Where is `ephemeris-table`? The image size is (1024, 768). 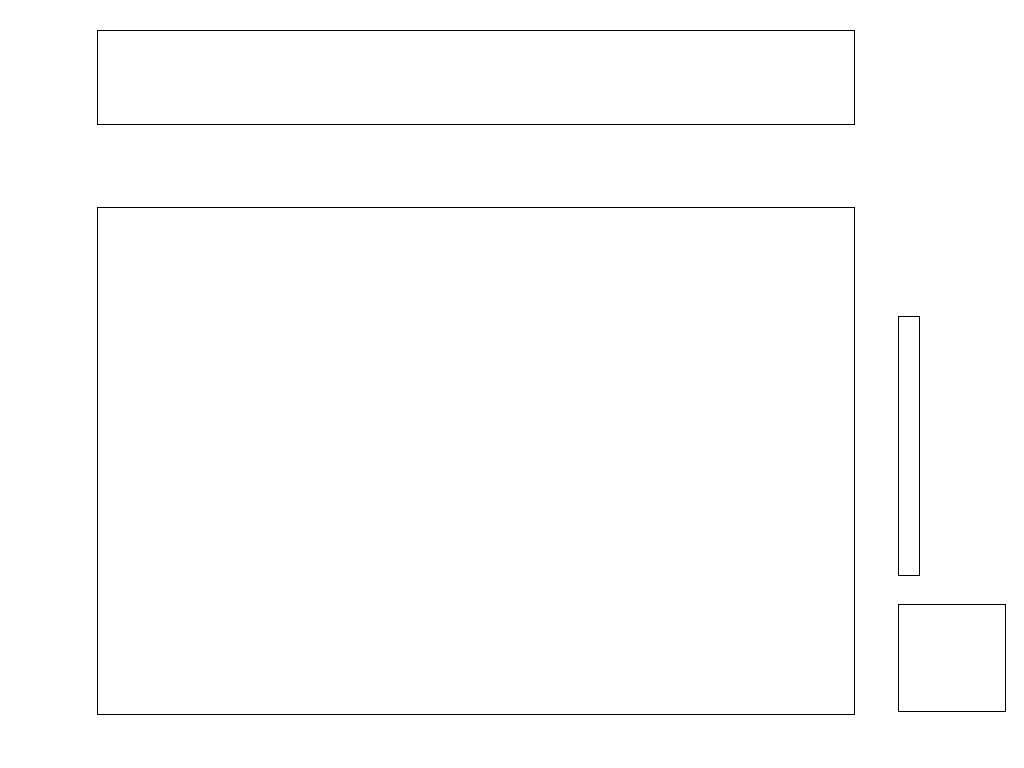
ephemeris-table is located at coordinates (952, 658).